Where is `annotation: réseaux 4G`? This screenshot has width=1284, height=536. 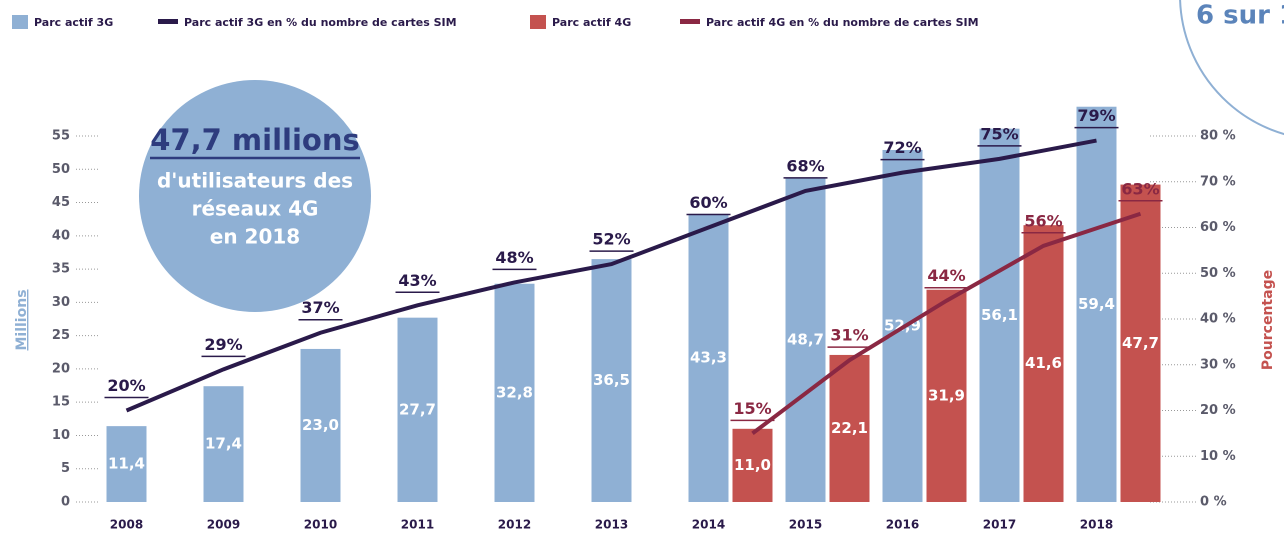 annotation: réseaux 4G is located at coordinates (255, 209).